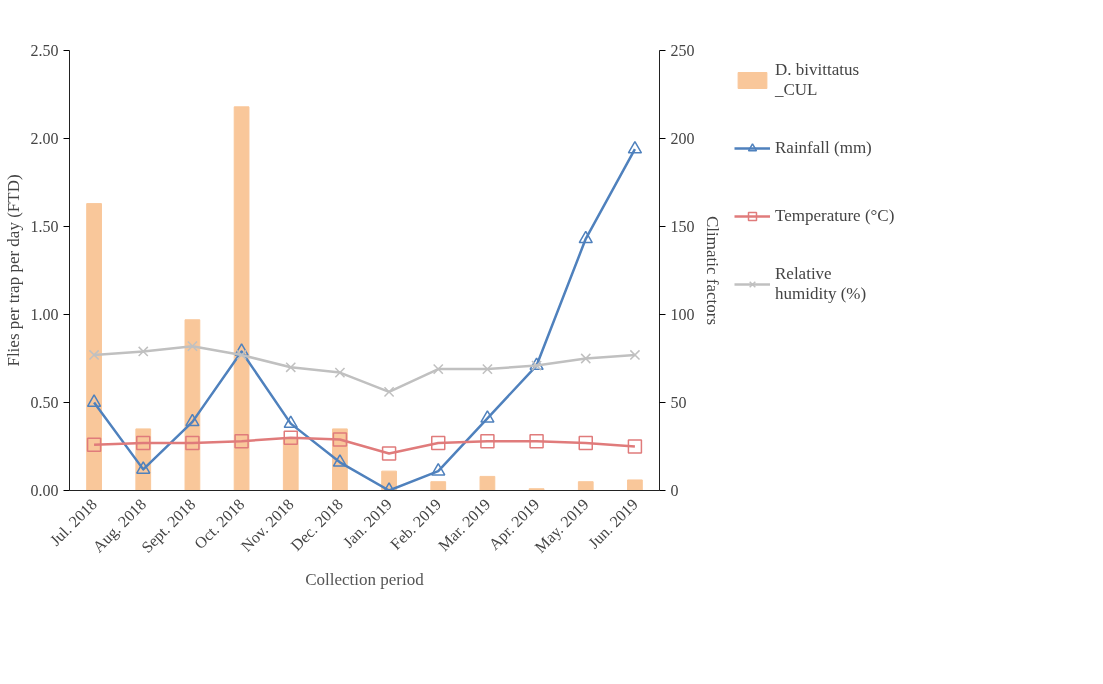 Image resolution: width=1103 pixels, height=684 pixels. What do you see at coordinates (682, 314) in the screenshot?
I see `y2-tick-label: 100` at bounding box center [682, 314].